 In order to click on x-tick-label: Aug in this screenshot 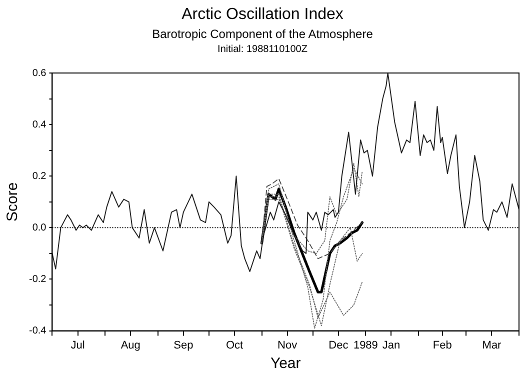, I will do `click(130, 345)`.